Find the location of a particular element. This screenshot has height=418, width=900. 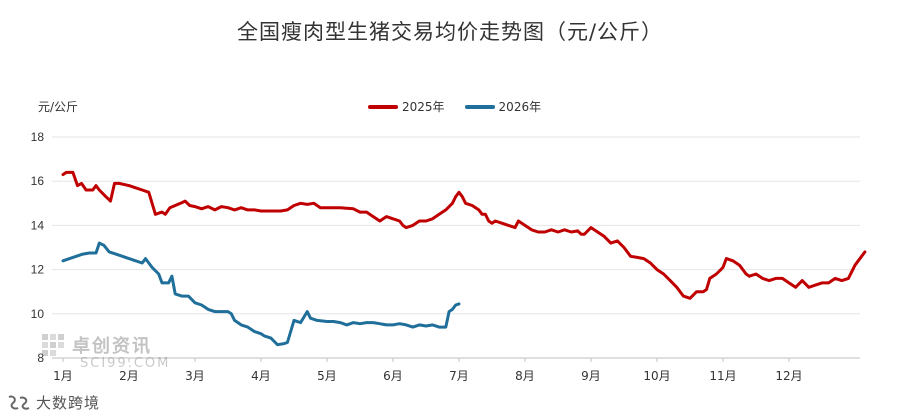

chart-title: 全国瘦肉型生猪交易均价走势图（元/公斤） is located at coordinates (450, 32).